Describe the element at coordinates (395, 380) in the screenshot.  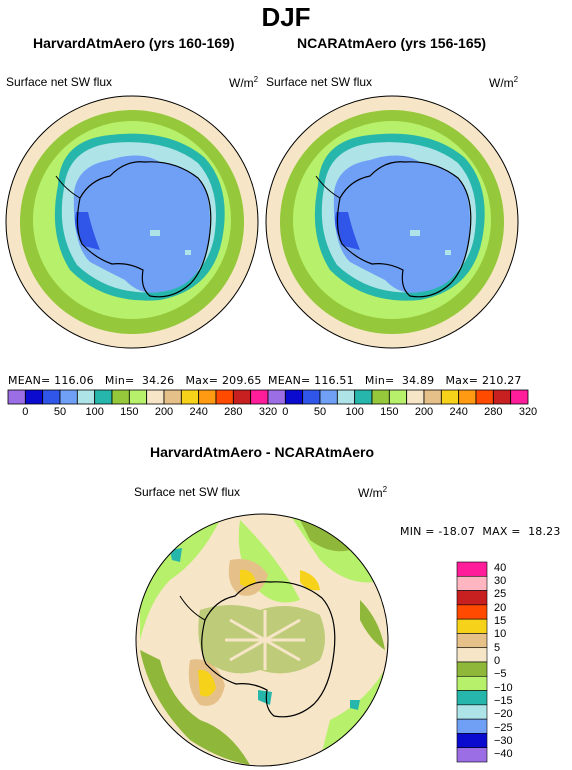
I see `panel-2-stats: MEAN= 116.51 Min= 34.89 Max= 210.27` at that location.